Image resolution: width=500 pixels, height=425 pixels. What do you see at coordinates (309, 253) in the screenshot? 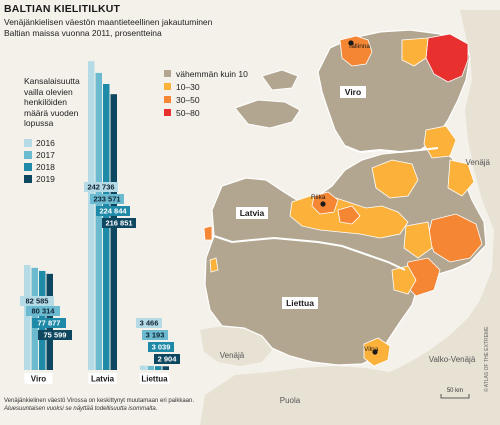
I see `border-latvia-lithuania` at bounding box center [309, 253].